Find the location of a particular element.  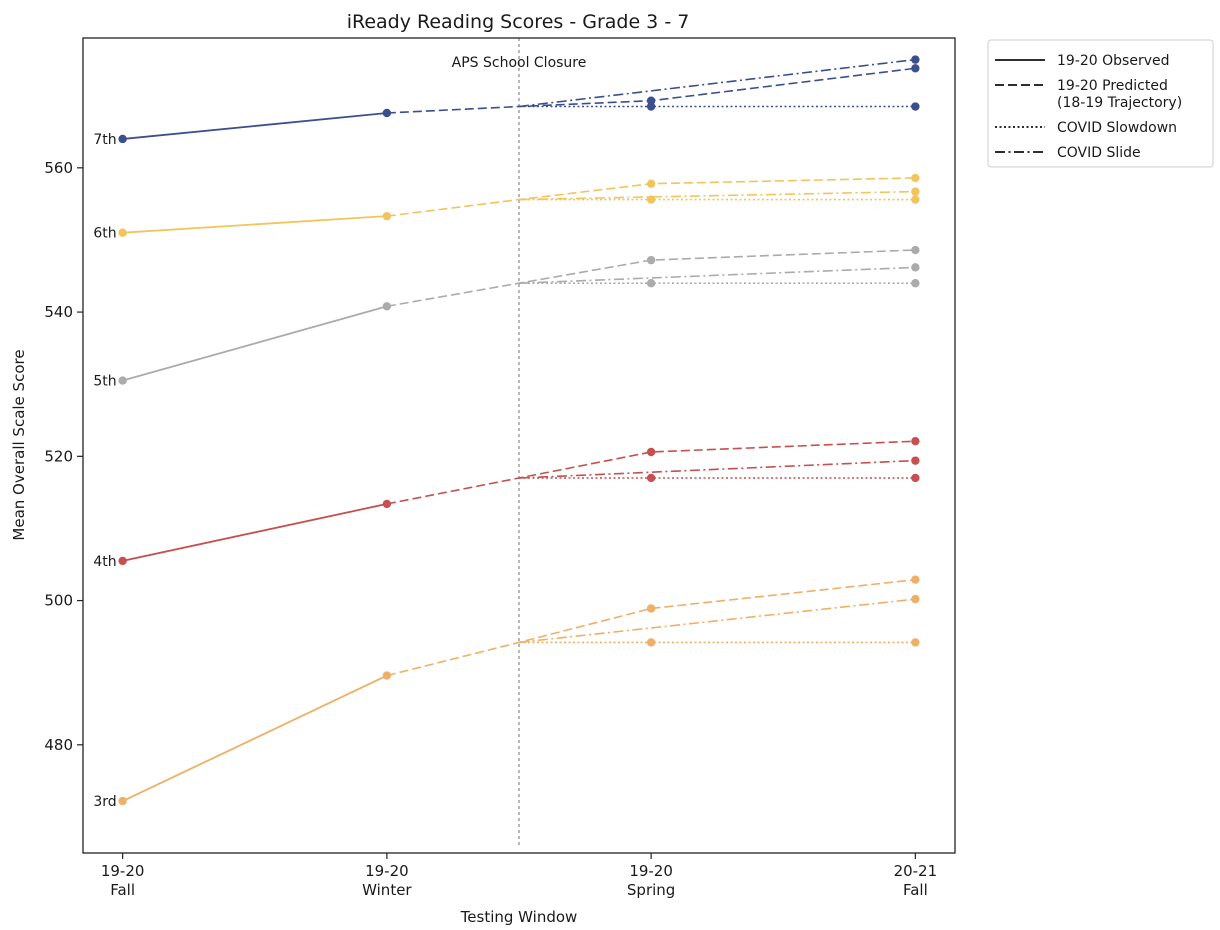

closure-layer: APS School Closure is located at coordinates (519, 441).